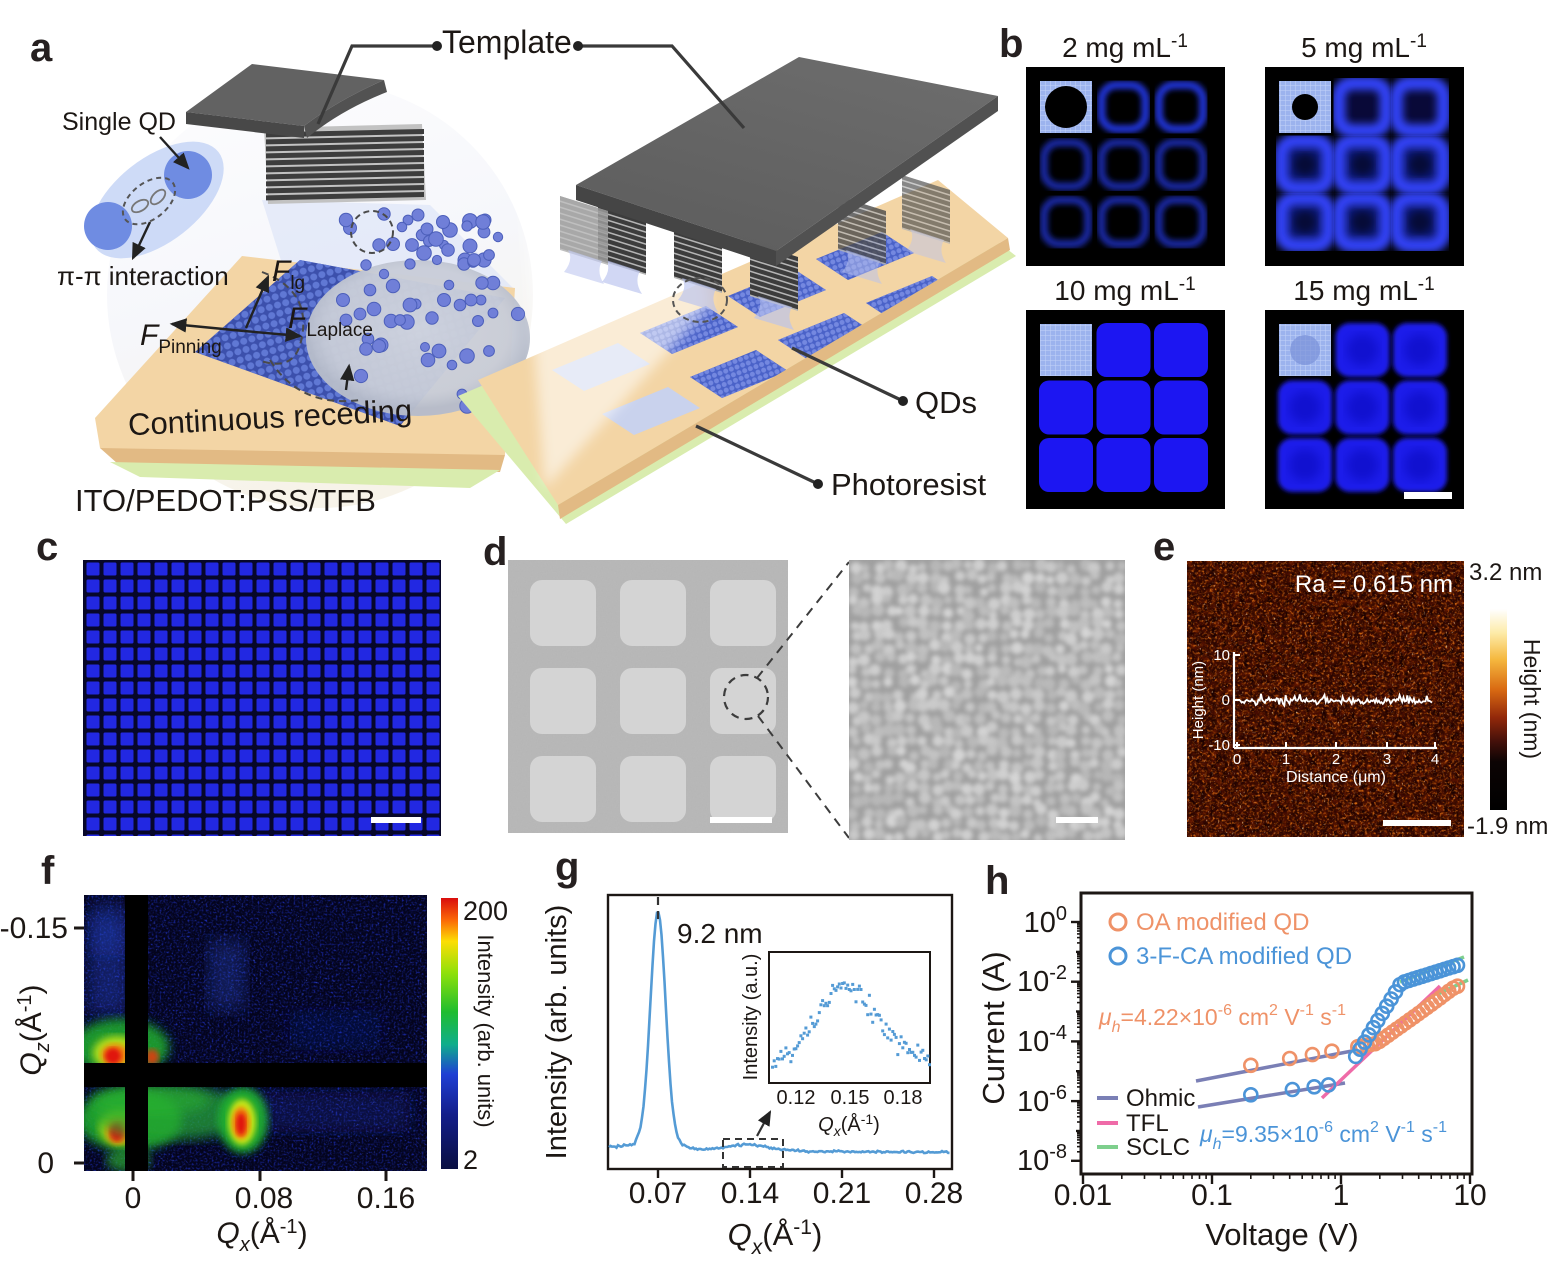 The image size is (1548, 1267). Describe the element at coordinates (34, 928) in the screenshot. I see `svg-text: -0.15` at that location.